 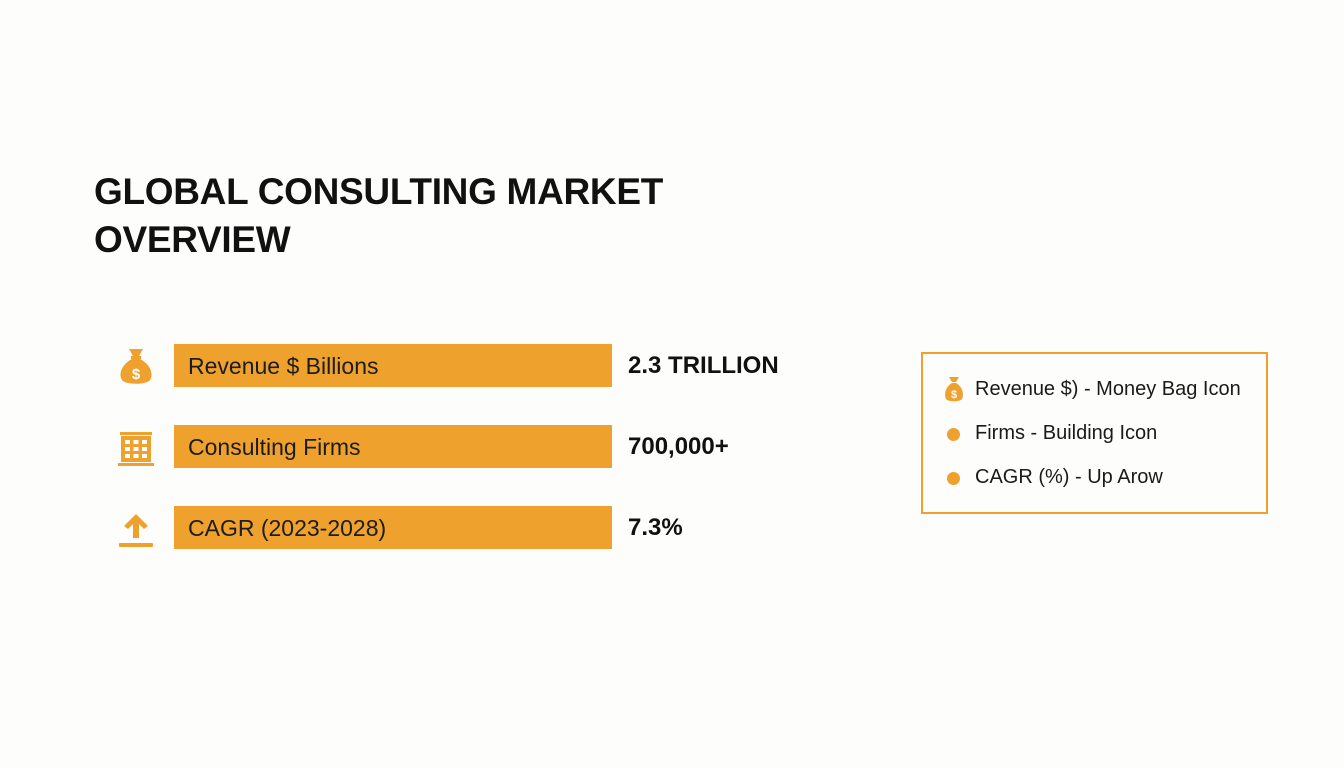 What do you see at coordinates (378, 216) in the screenshot?
I see `page-title: GLOBAL CONSULTING MARKET OVERVIEW` at bounding box center [378, 216].